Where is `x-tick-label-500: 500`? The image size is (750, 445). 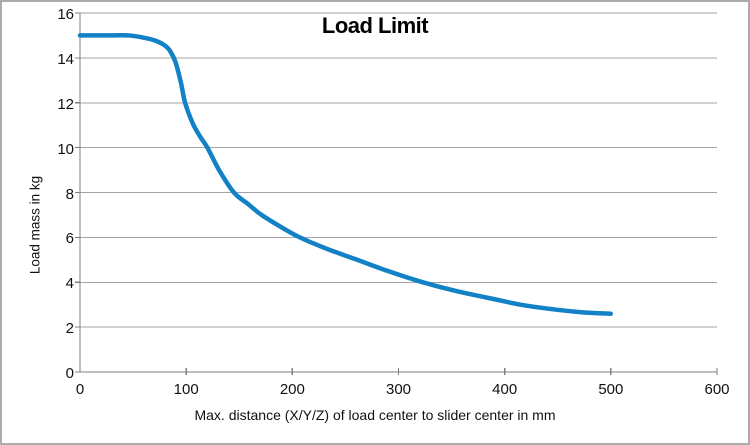
x-tick-label-500: 500 is located at coordinates (611, 389).